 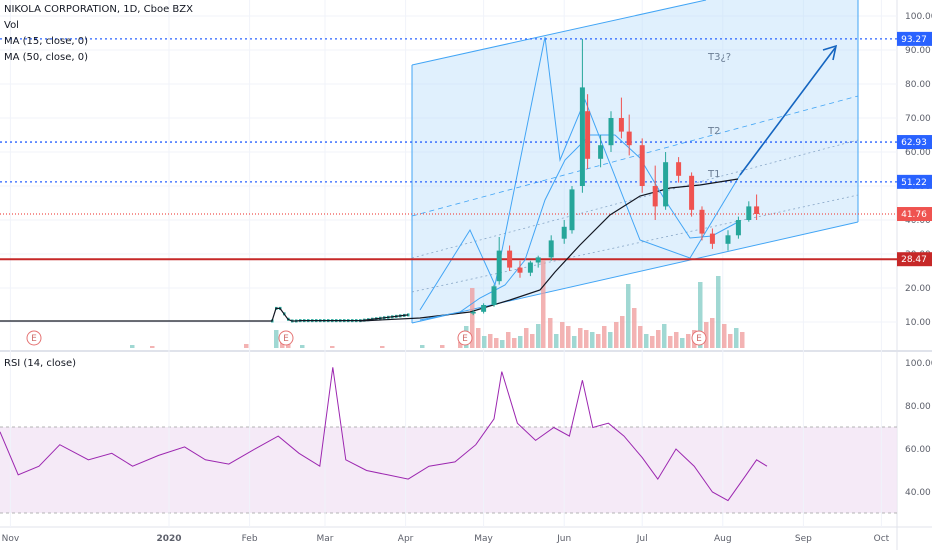 I want to click on channel-mid-line, so click(x=635, y=156).